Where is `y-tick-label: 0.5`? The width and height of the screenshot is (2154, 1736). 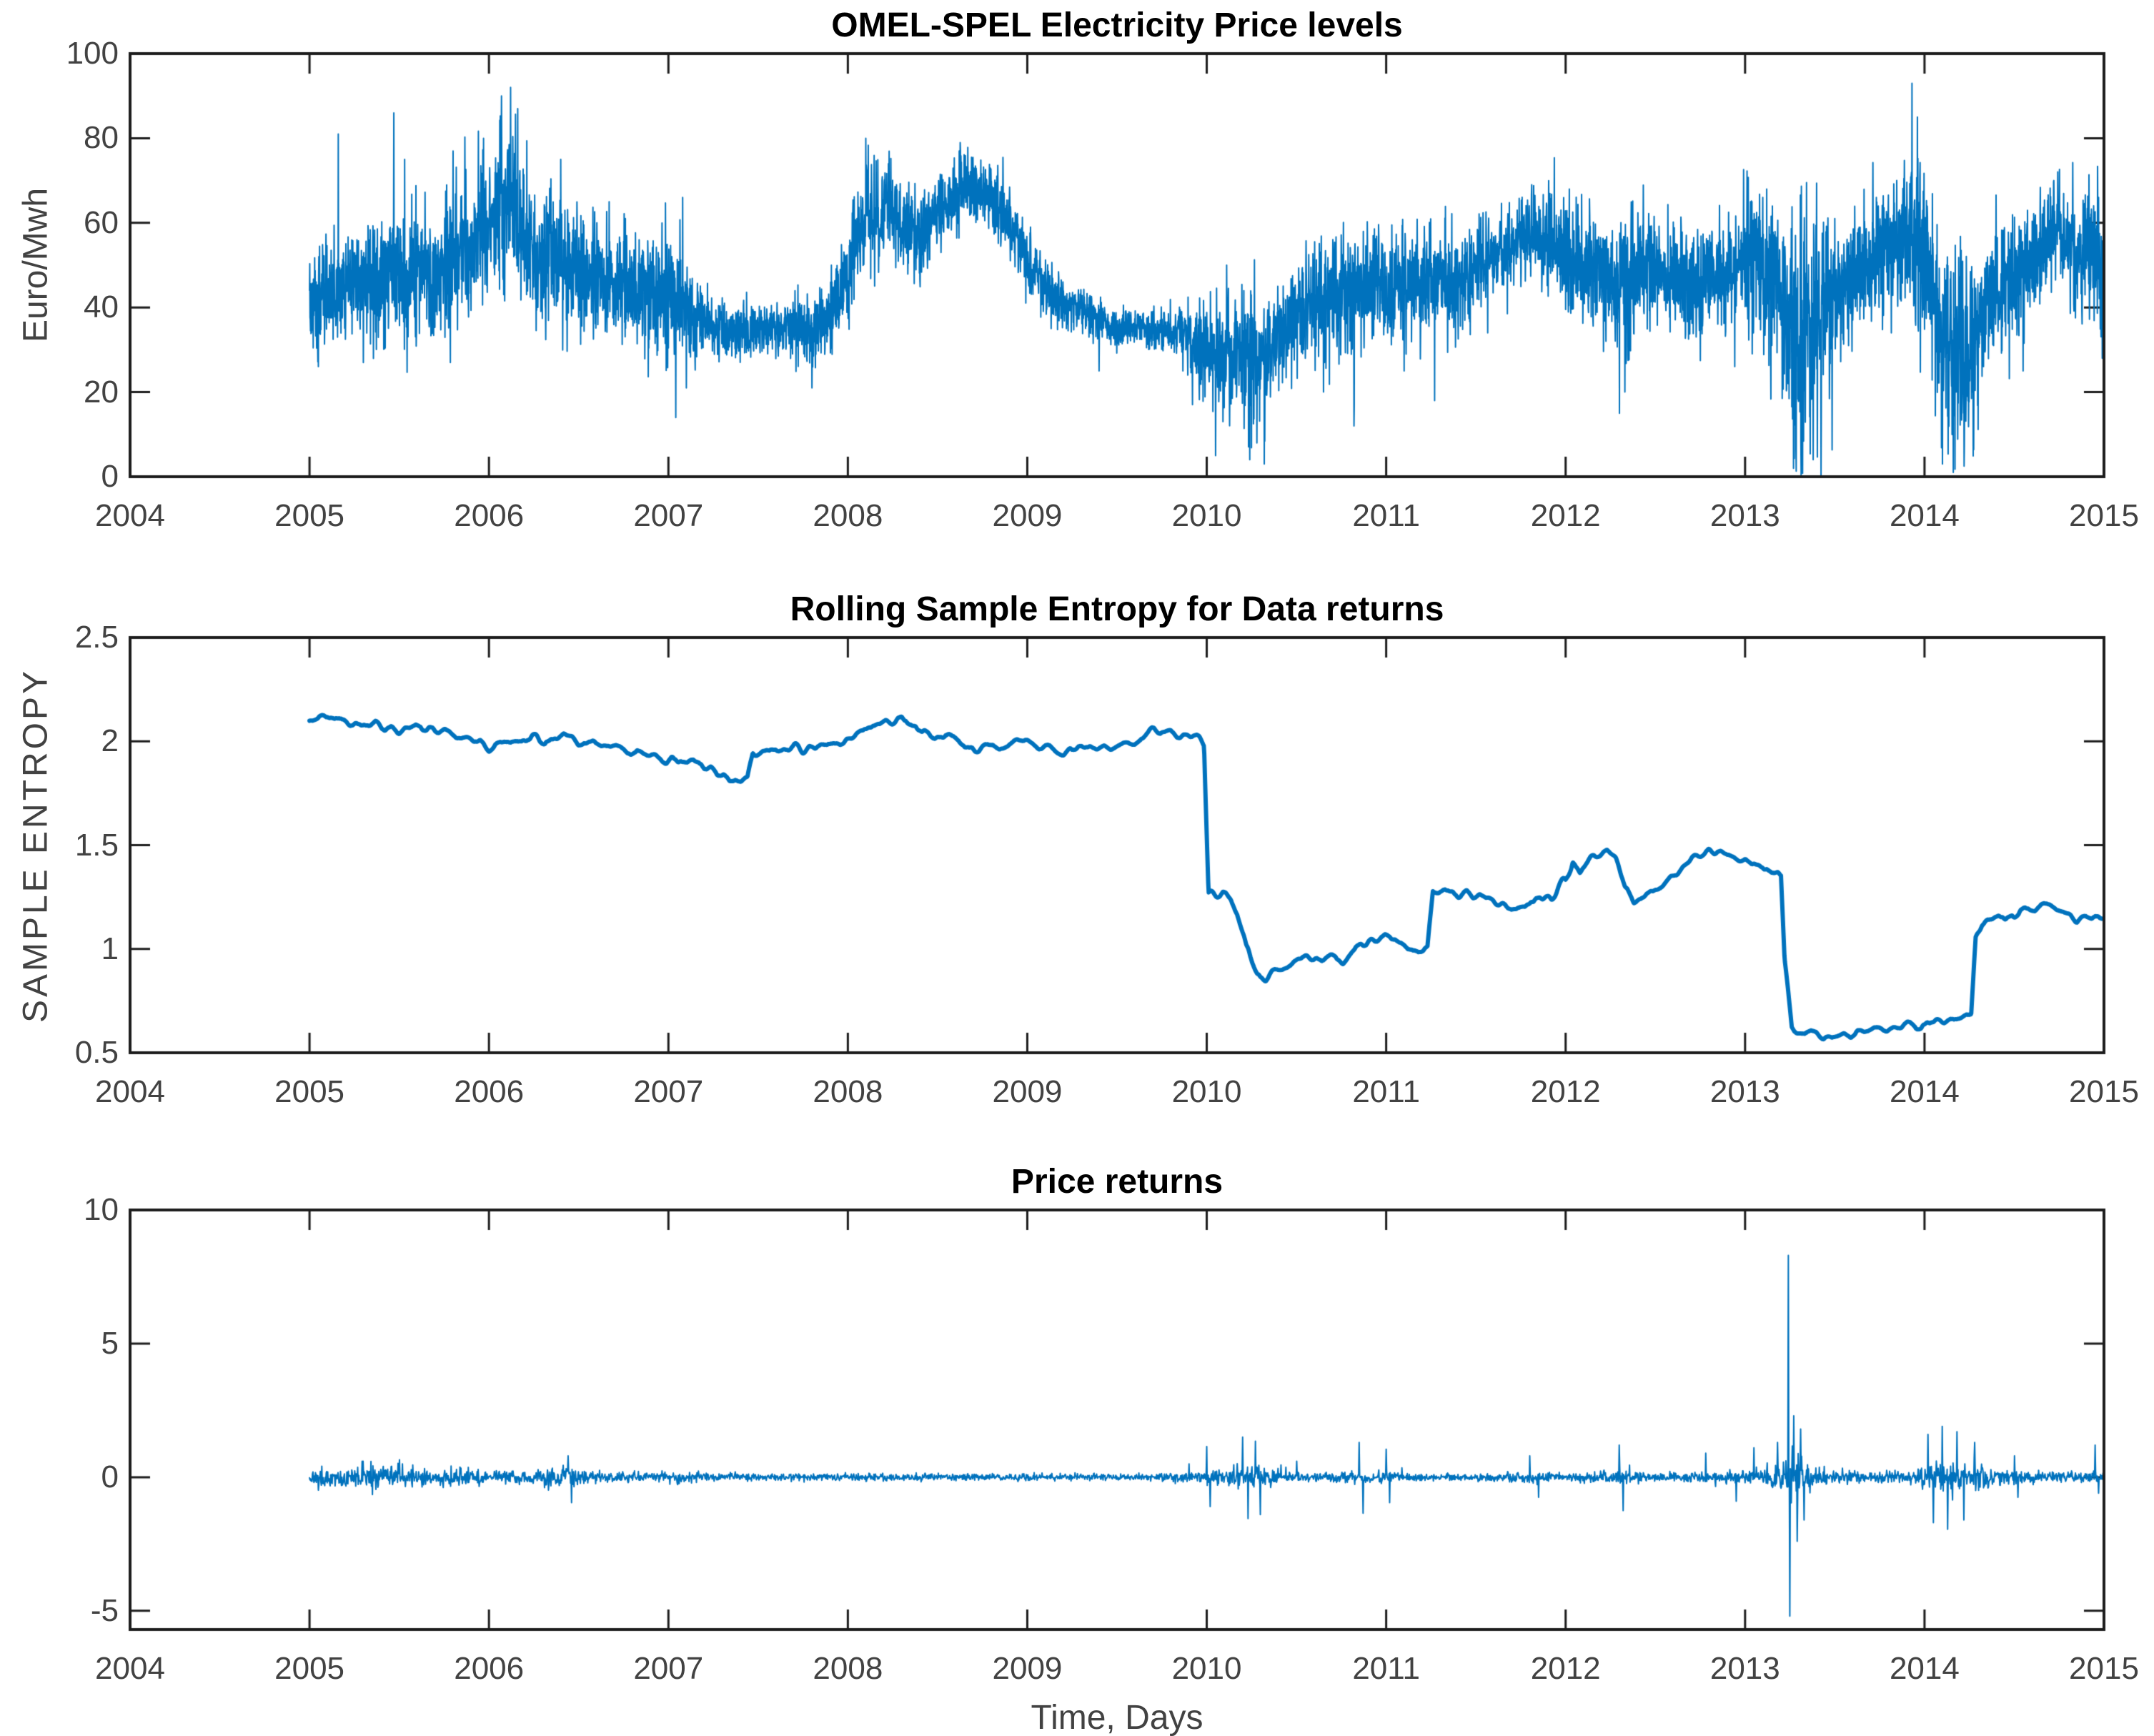 y-tick-label: 0.5 is located at coordinates (96, 1052).